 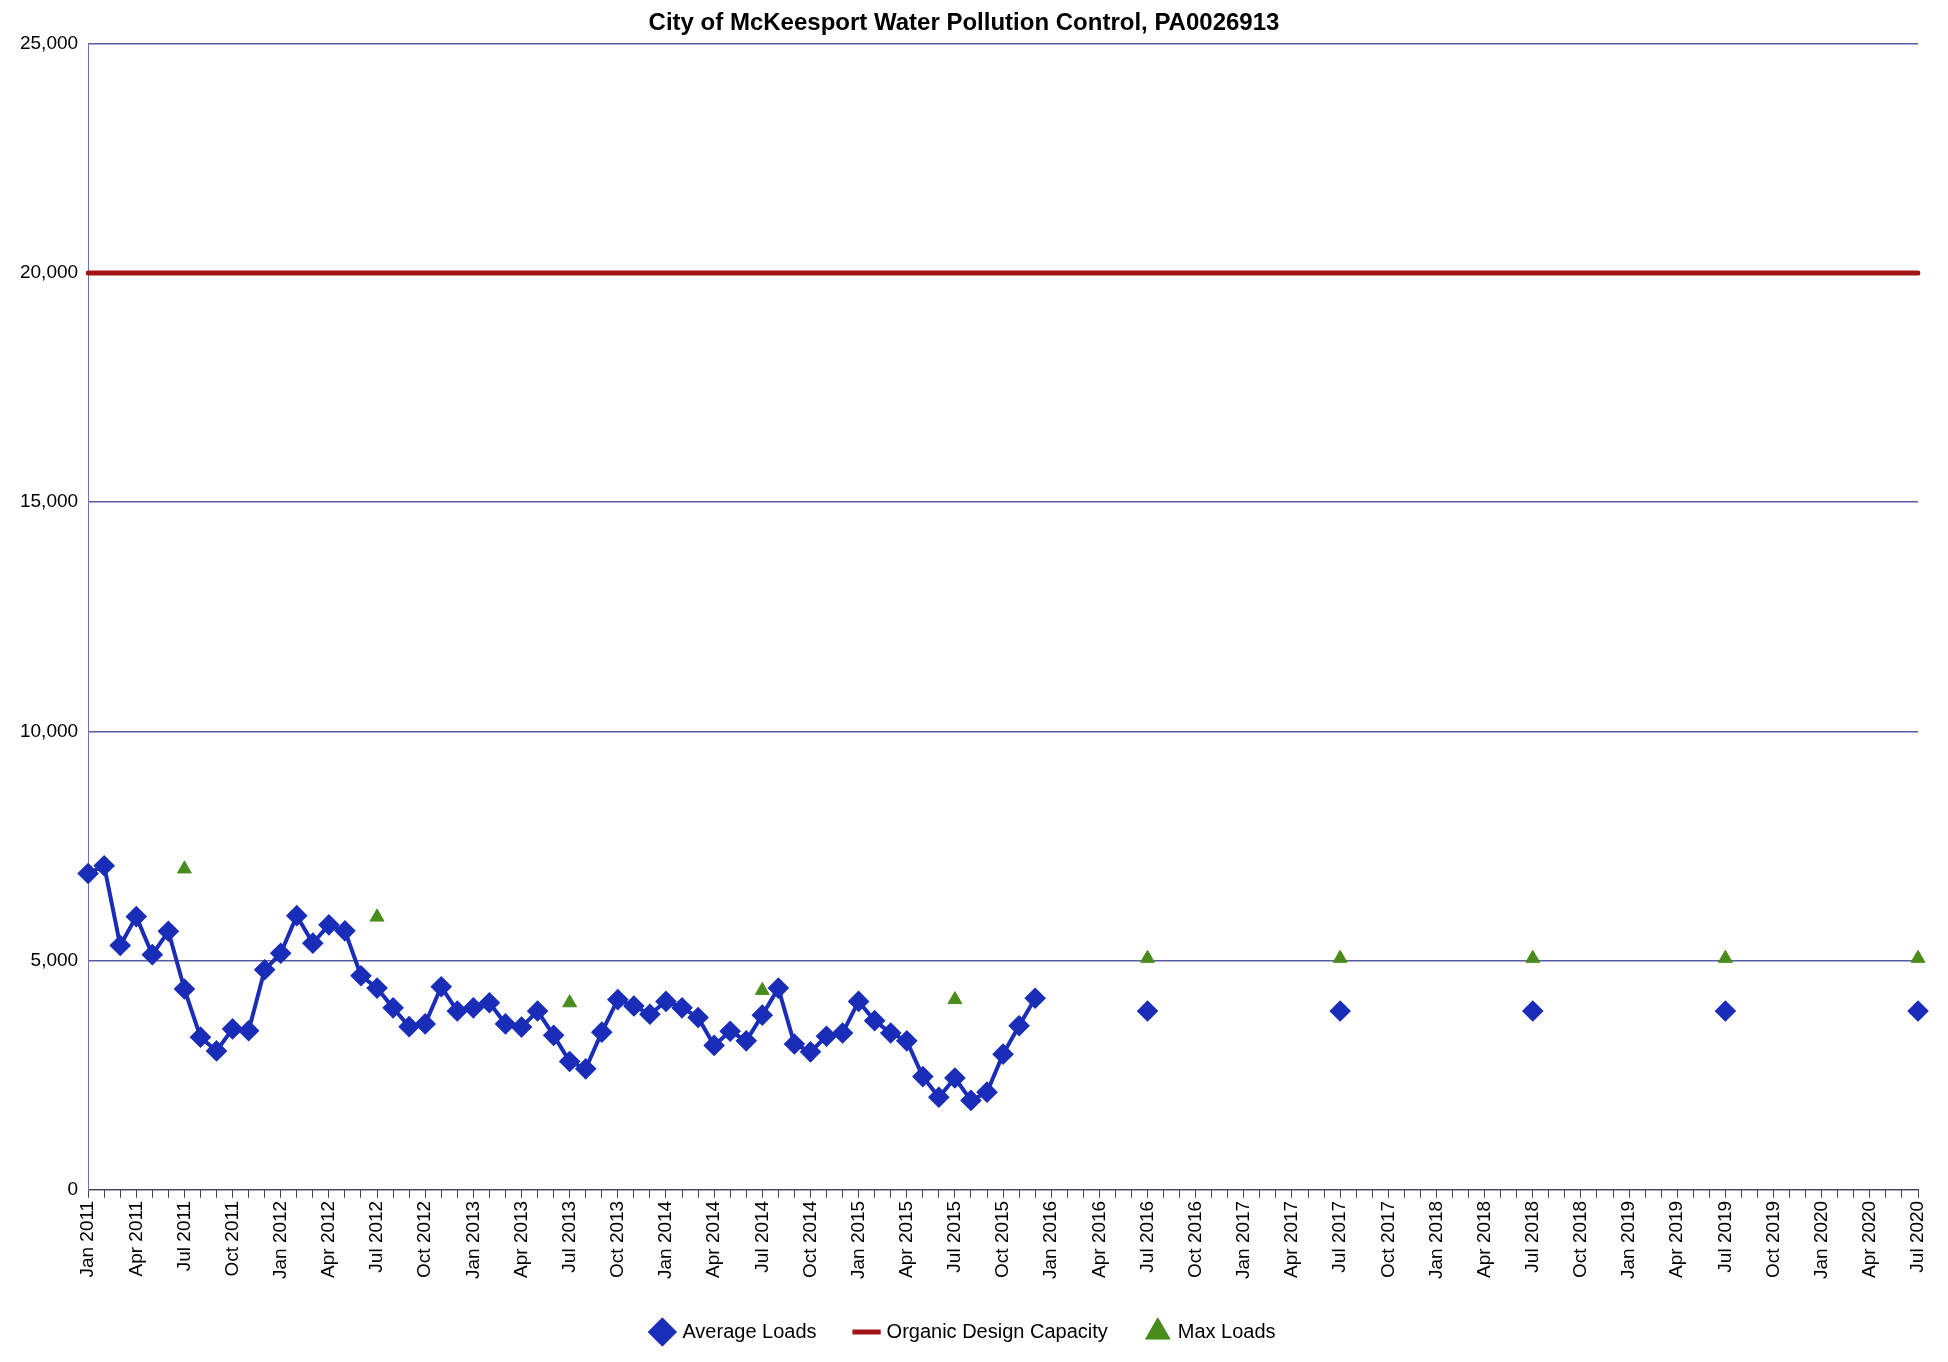 I want to click on x-tick-label: Jan 2016, so click(x=1050, y=1240).